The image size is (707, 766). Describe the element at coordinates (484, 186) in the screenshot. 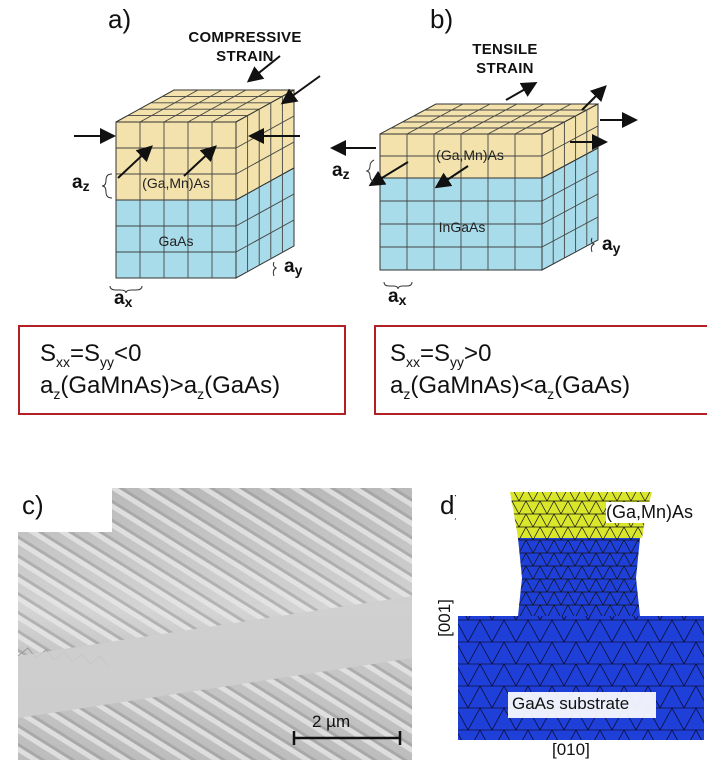

I see `panel-b-cube` at that location.